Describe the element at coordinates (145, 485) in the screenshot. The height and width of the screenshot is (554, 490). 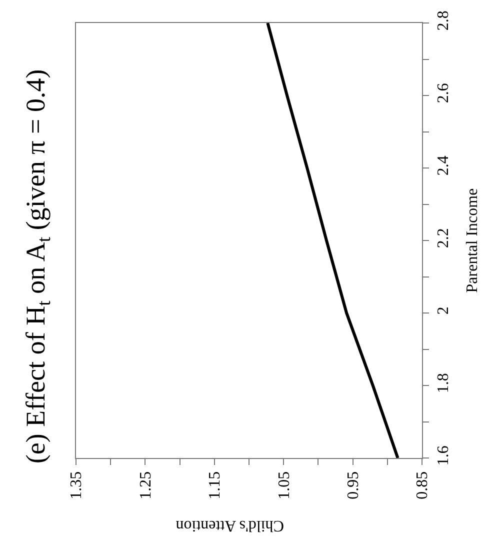
I see `x-tick-label: 1.25` at that location.